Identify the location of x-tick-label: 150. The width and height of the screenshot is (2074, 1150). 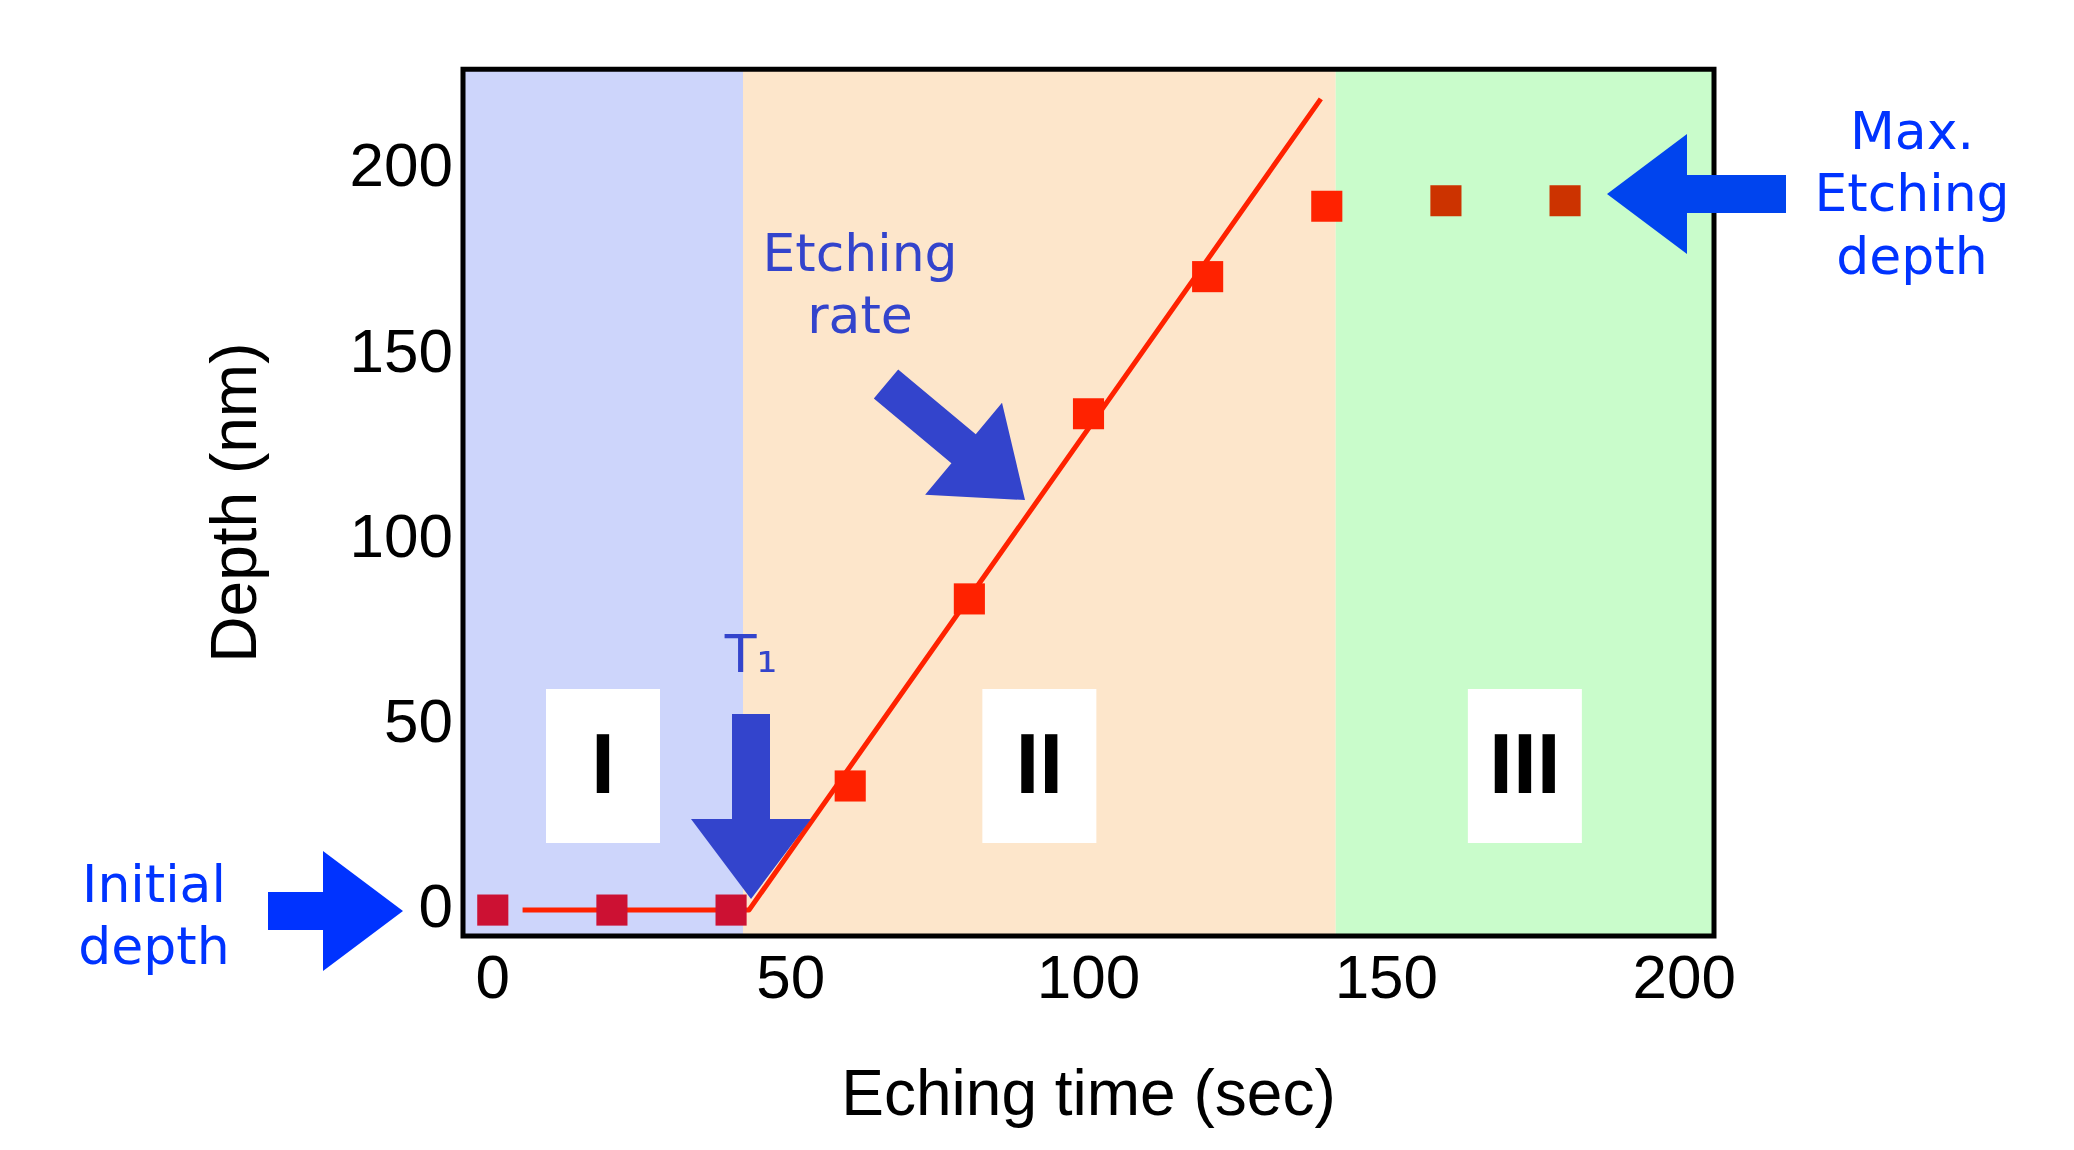
(1386, 977).